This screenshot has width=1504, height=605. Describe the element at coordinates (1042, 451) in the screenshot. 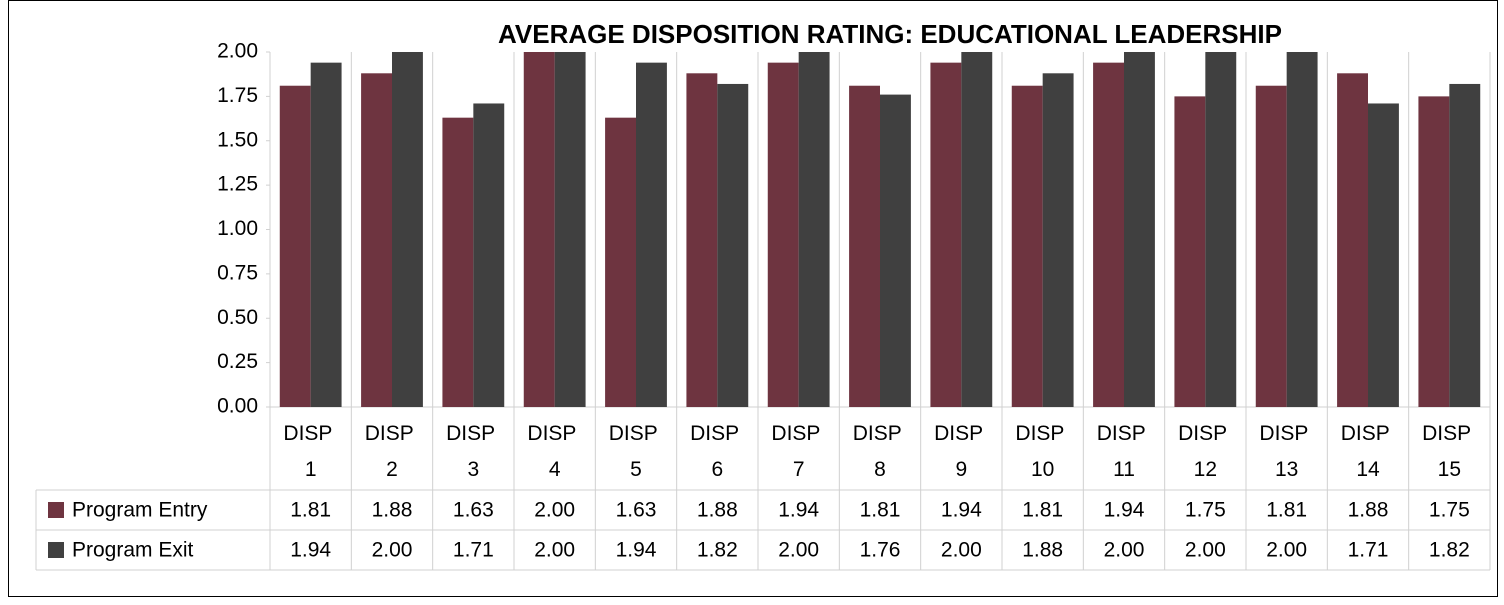

I see `x-tick-label: DISP 10` at that location.